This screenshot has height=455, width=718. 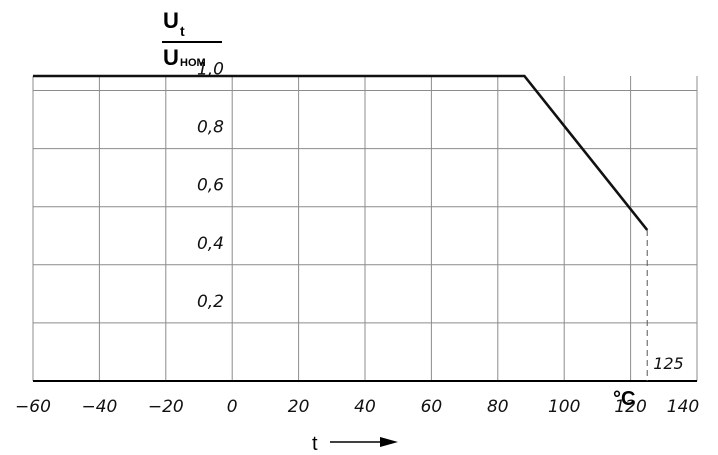 I want to click on x-tick-label: −60, so click(x=33, y=407).